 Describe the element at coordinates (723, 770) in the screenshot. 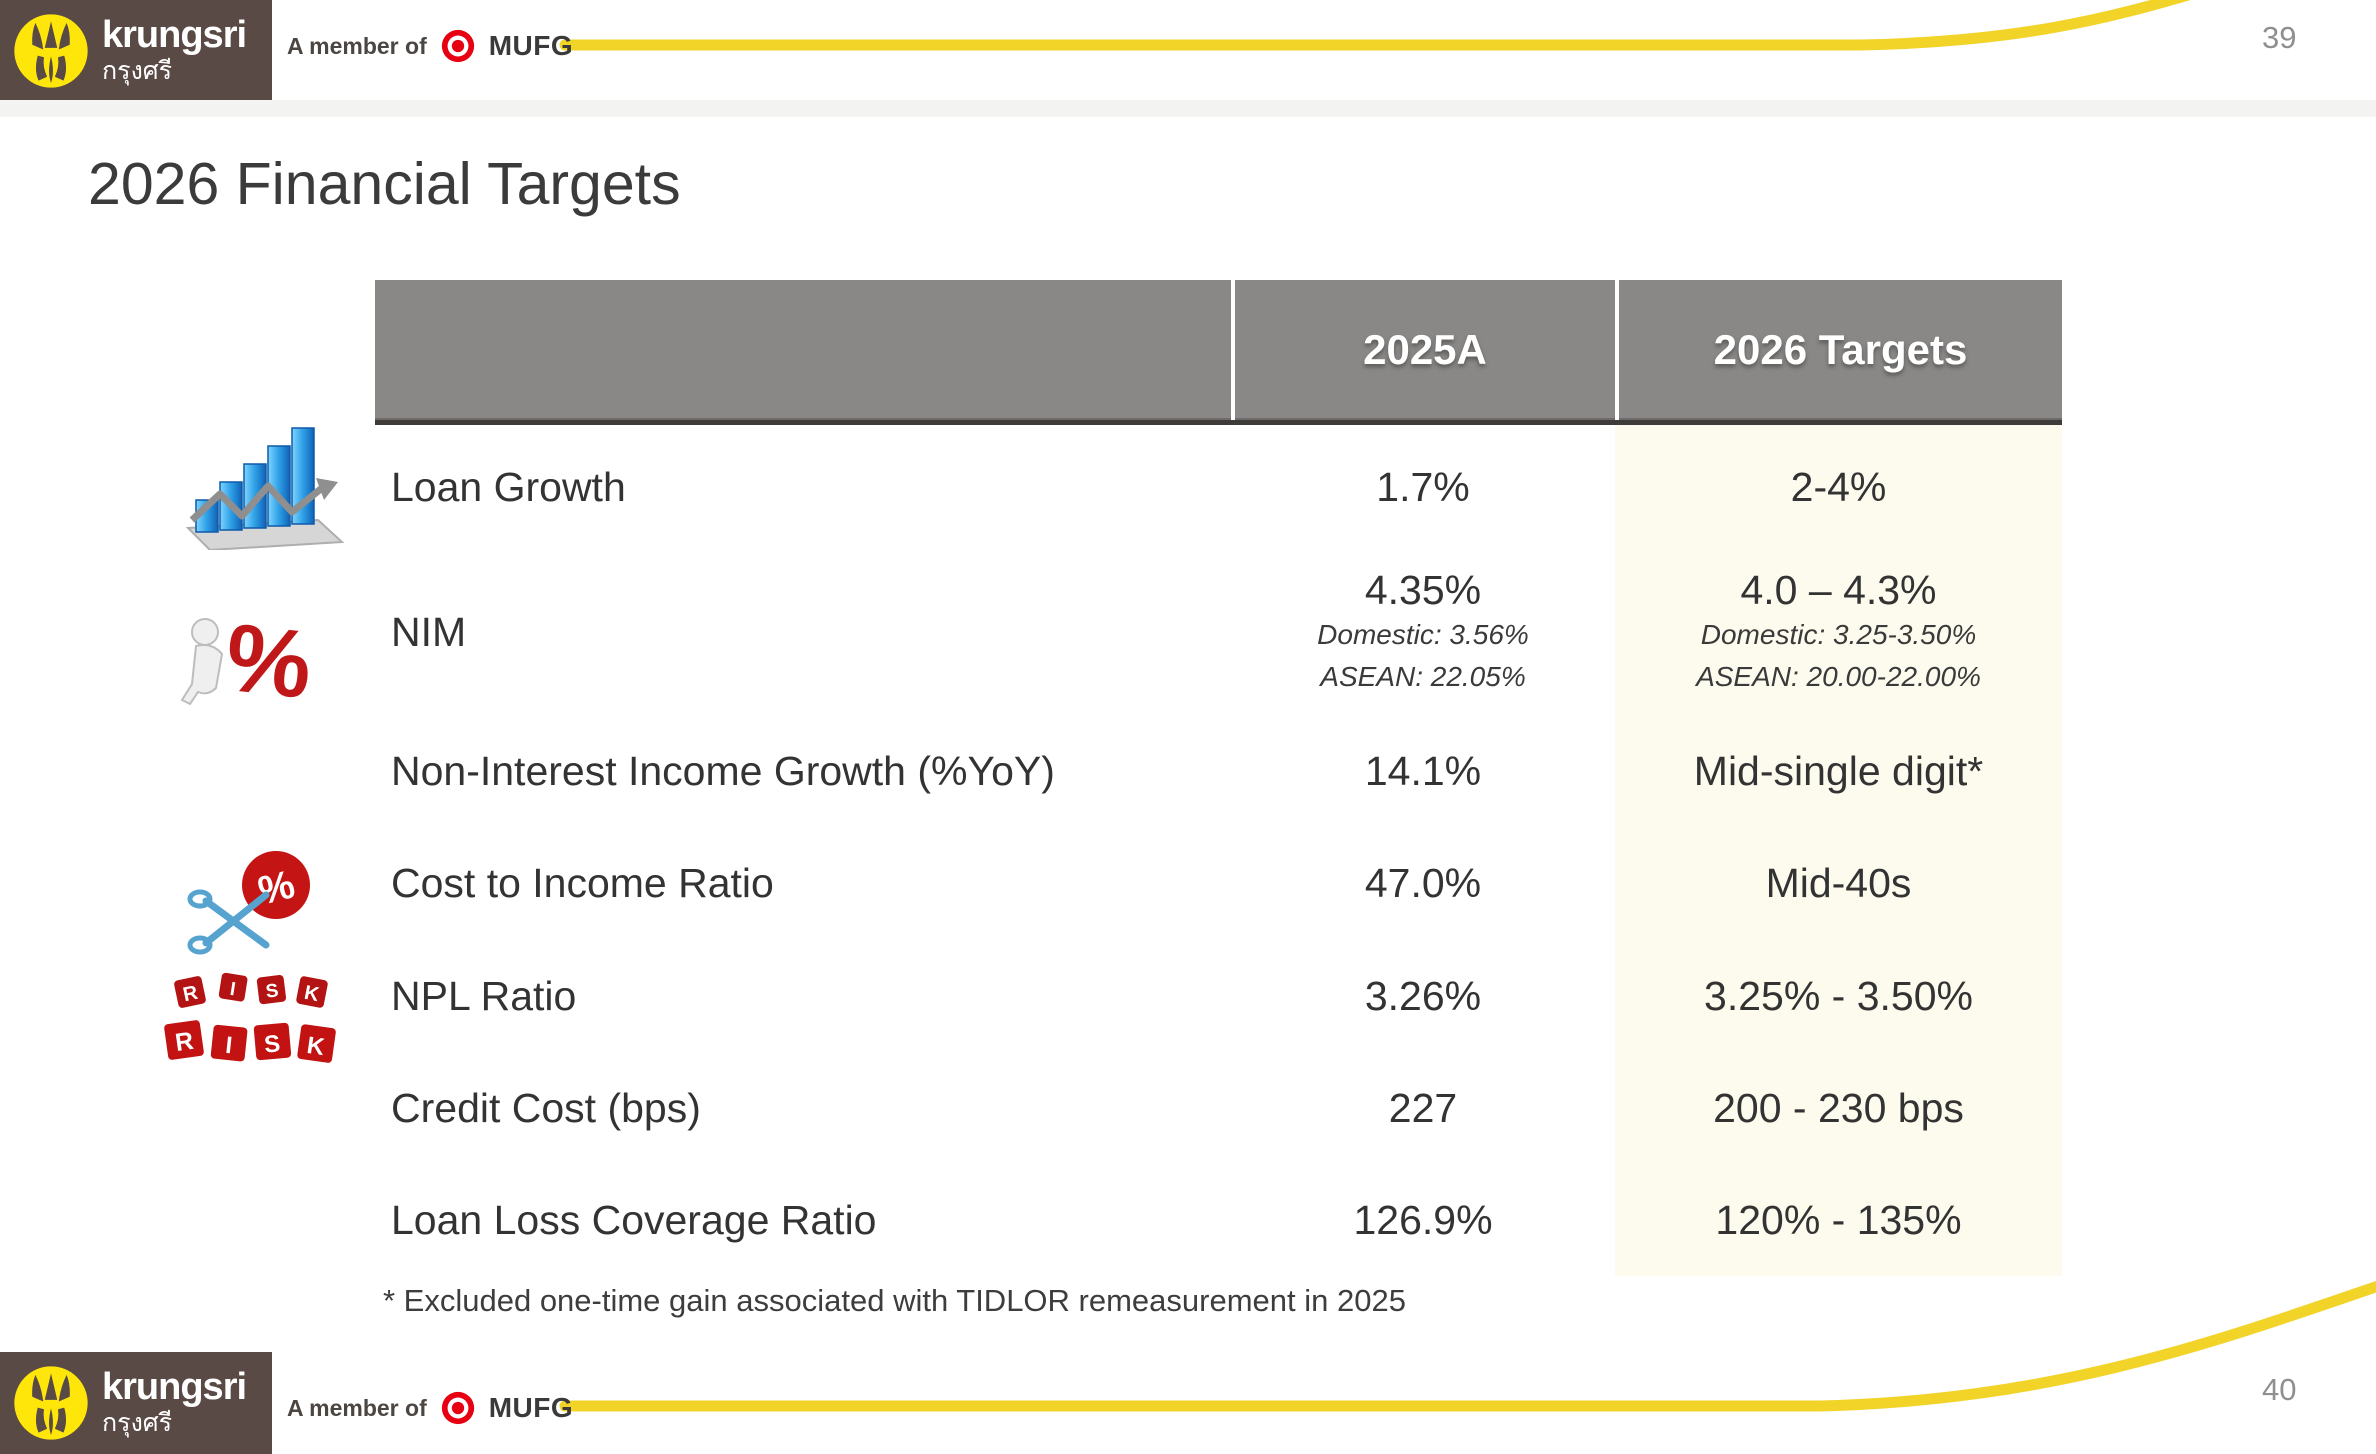

I see `row-label: Non-Interest Income Growth (%YoY)` at that location.